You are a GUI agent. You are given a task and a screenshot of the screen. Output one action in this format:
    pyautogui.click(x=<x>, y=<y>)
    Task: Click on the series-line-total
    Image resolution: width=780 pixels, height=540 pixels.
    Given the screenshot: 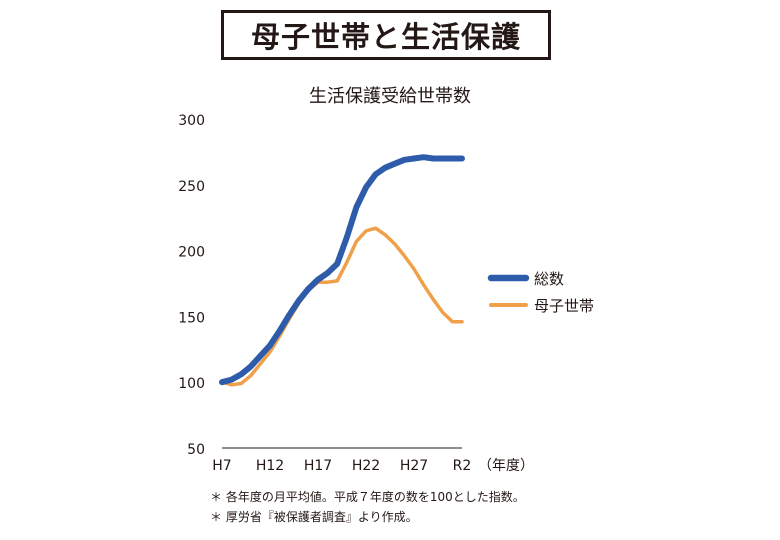 What is the action you would take?
    pyautogui.click(x=342, y=270)
    